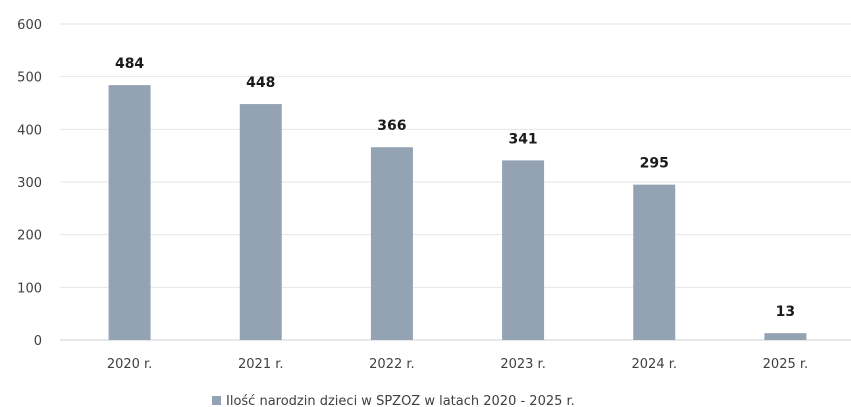 Image resolution: width=851 pixels, height=407 pixels. What do you see at coordinates (785, 312) in the screenshot?
I see `data-label: 13` at bounding box center [785, 312].